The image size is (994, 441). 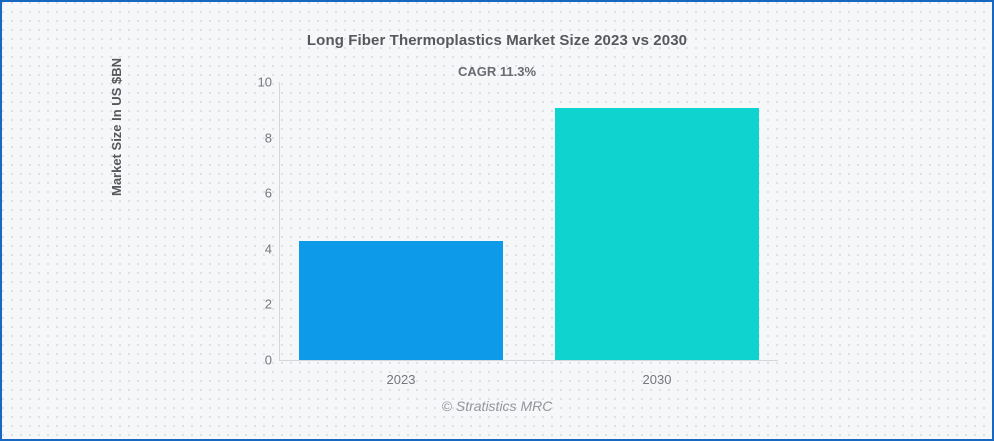 I want to click on y-axis-line, so click(x=279, y=221).